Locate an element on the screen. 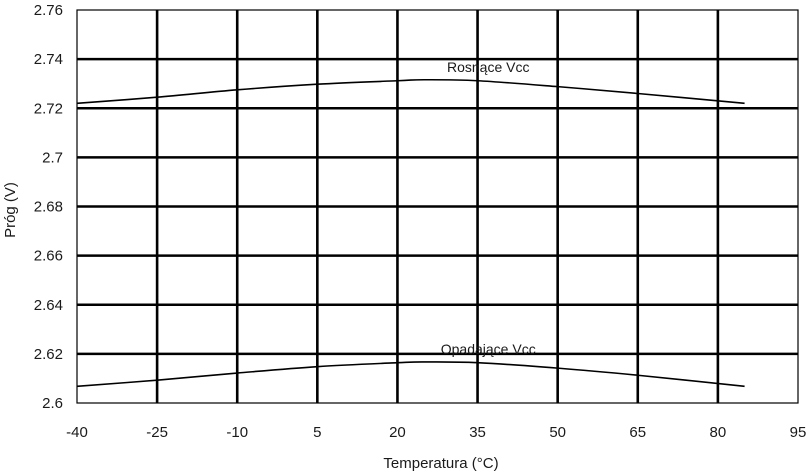 The height and width of the screenshot is (473, 810). x-tick-label: -40 is located at coordinates (77, 432).